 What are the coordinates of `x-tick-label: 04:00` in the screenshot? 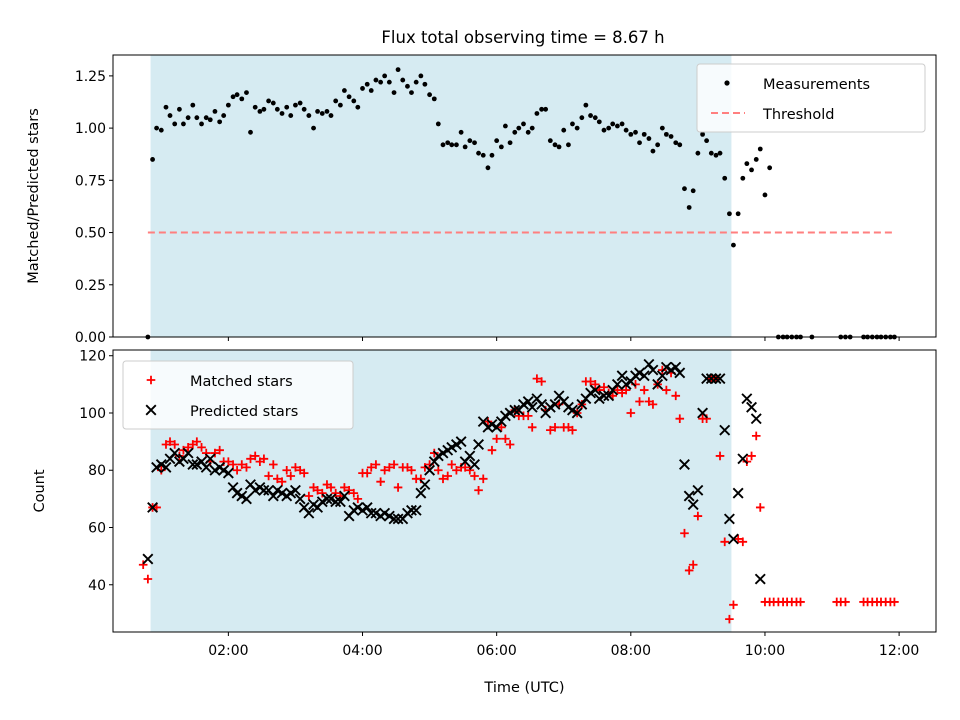 It's located at (362, 651).